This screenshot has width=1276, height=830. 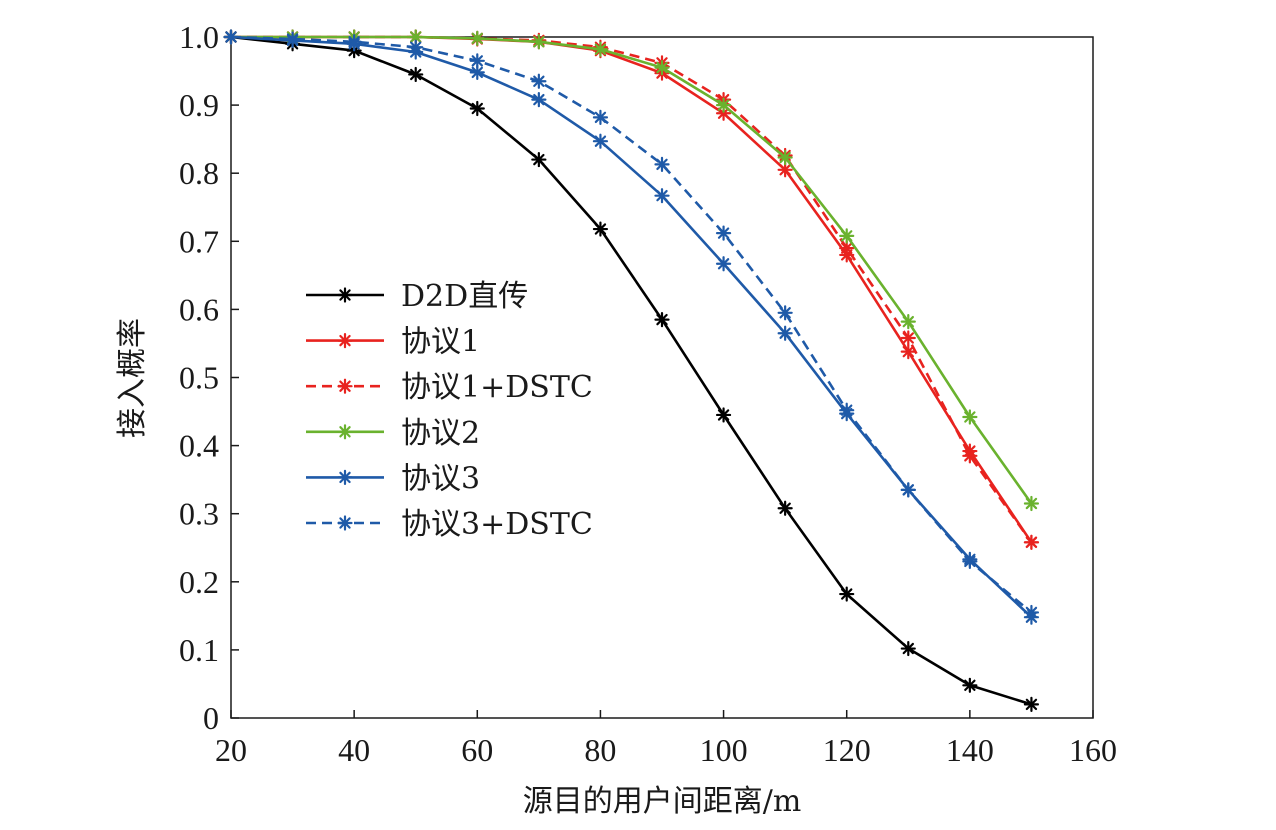 I want to click on x-tick-label: 160, so click(x=1093, y=750).